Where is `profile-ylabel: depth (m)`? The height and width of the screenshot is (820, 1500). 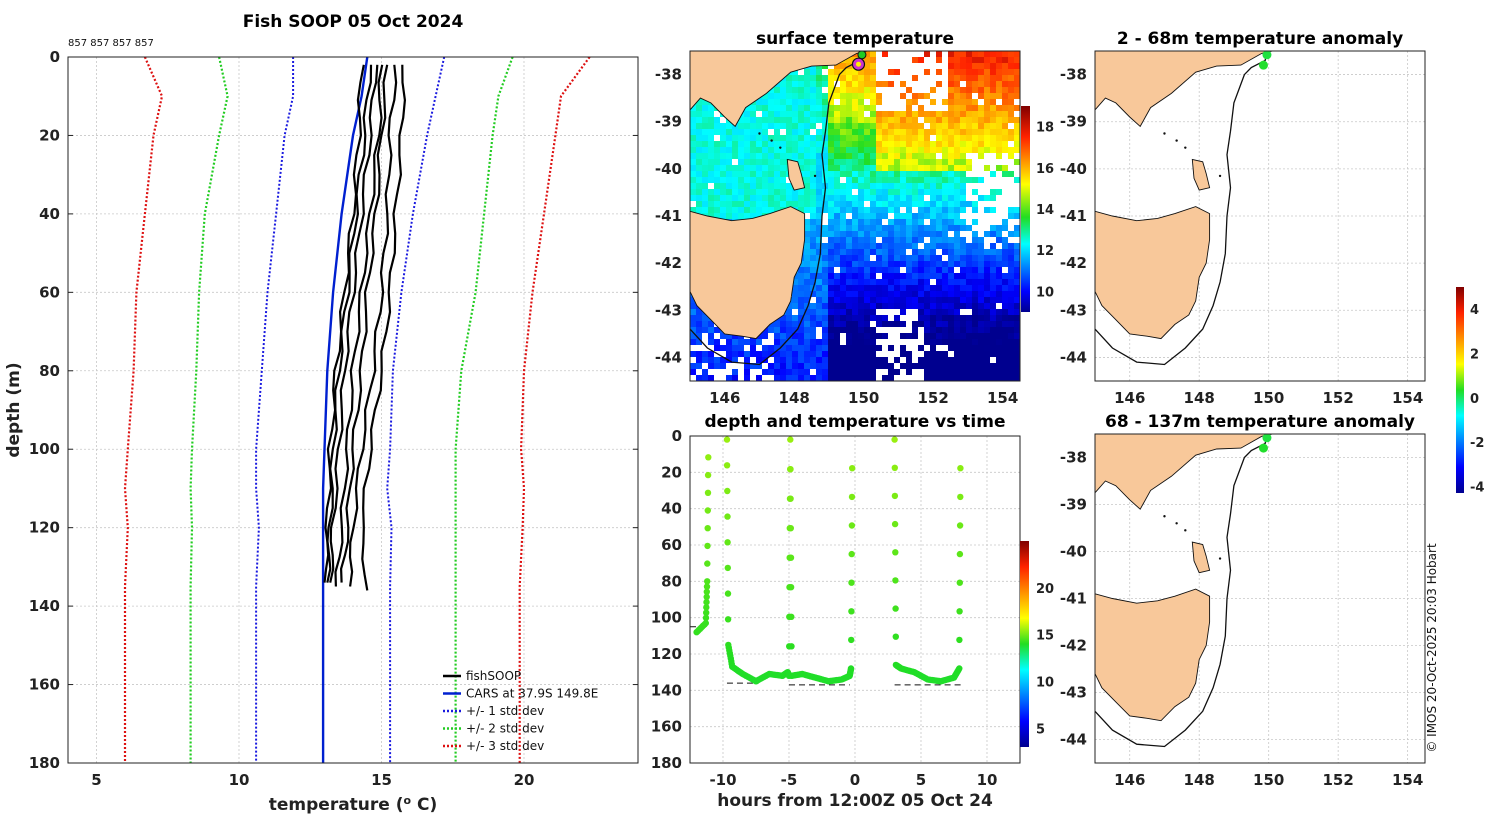 profile-ylabel: depth (m) is located at coordinates (14, 409).